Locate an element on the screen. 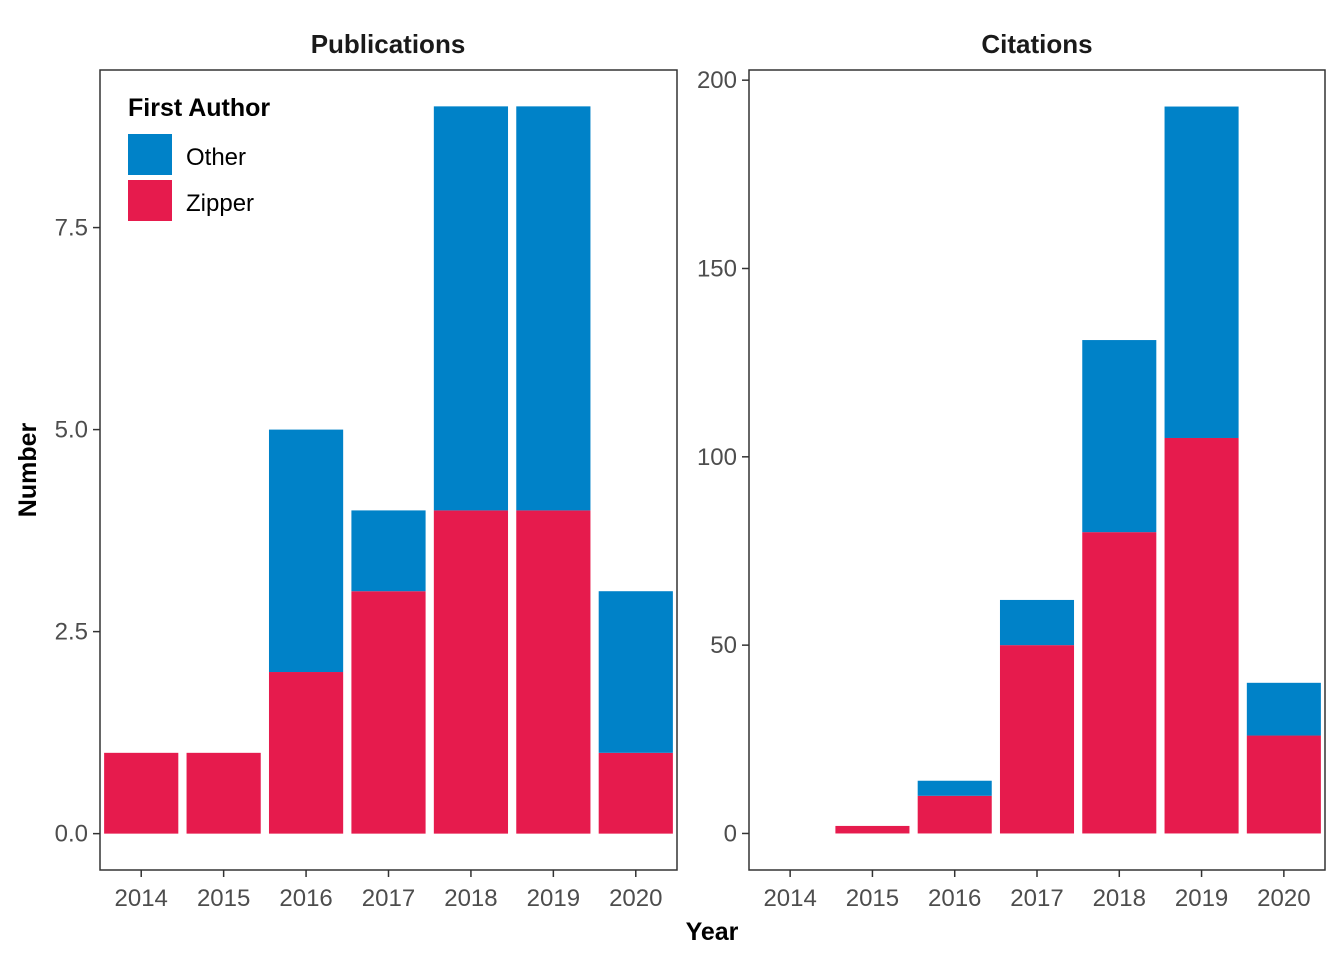 The width and height of the screenshot is (1344, 960). panel-title-publications: Publications is located at coordinates (388, 44).